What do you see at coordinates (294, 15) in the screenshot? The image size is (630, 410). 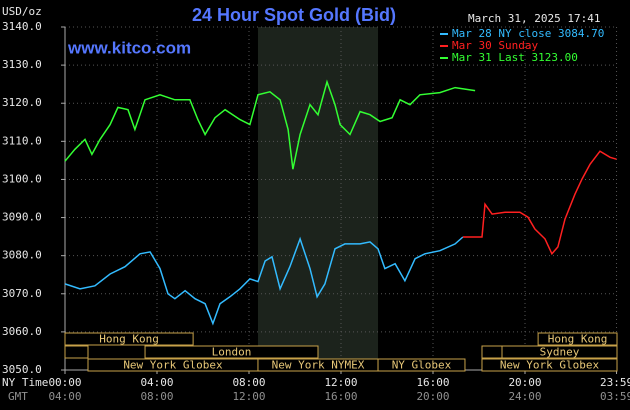 I see `chart-title: 24 Hour Spot Gold (Bid)` at bounding box center [294, 15].